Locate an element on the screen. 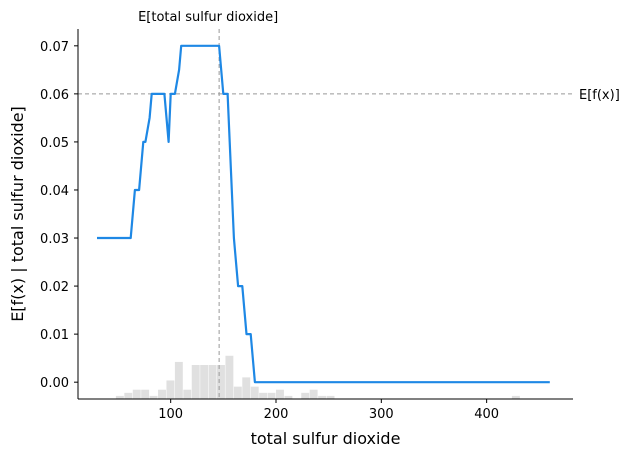 Image resolution: width=636 pixels, height=457 pixels. y-axis-ticks: 0.00 0.01 0.02 0.03 0.04 0.05 0.06 0.07 is located at coordinates (59, 215).